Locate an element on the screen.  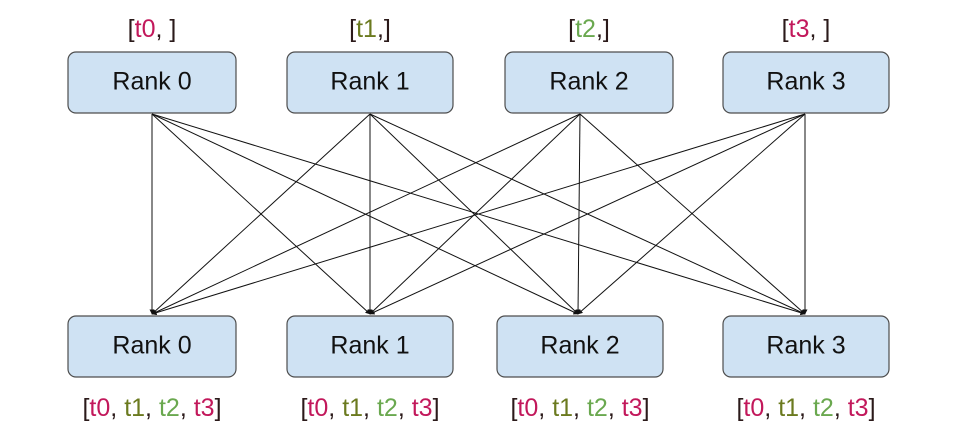
tensor-list: [t1,] is located at coordinates (370, 29).